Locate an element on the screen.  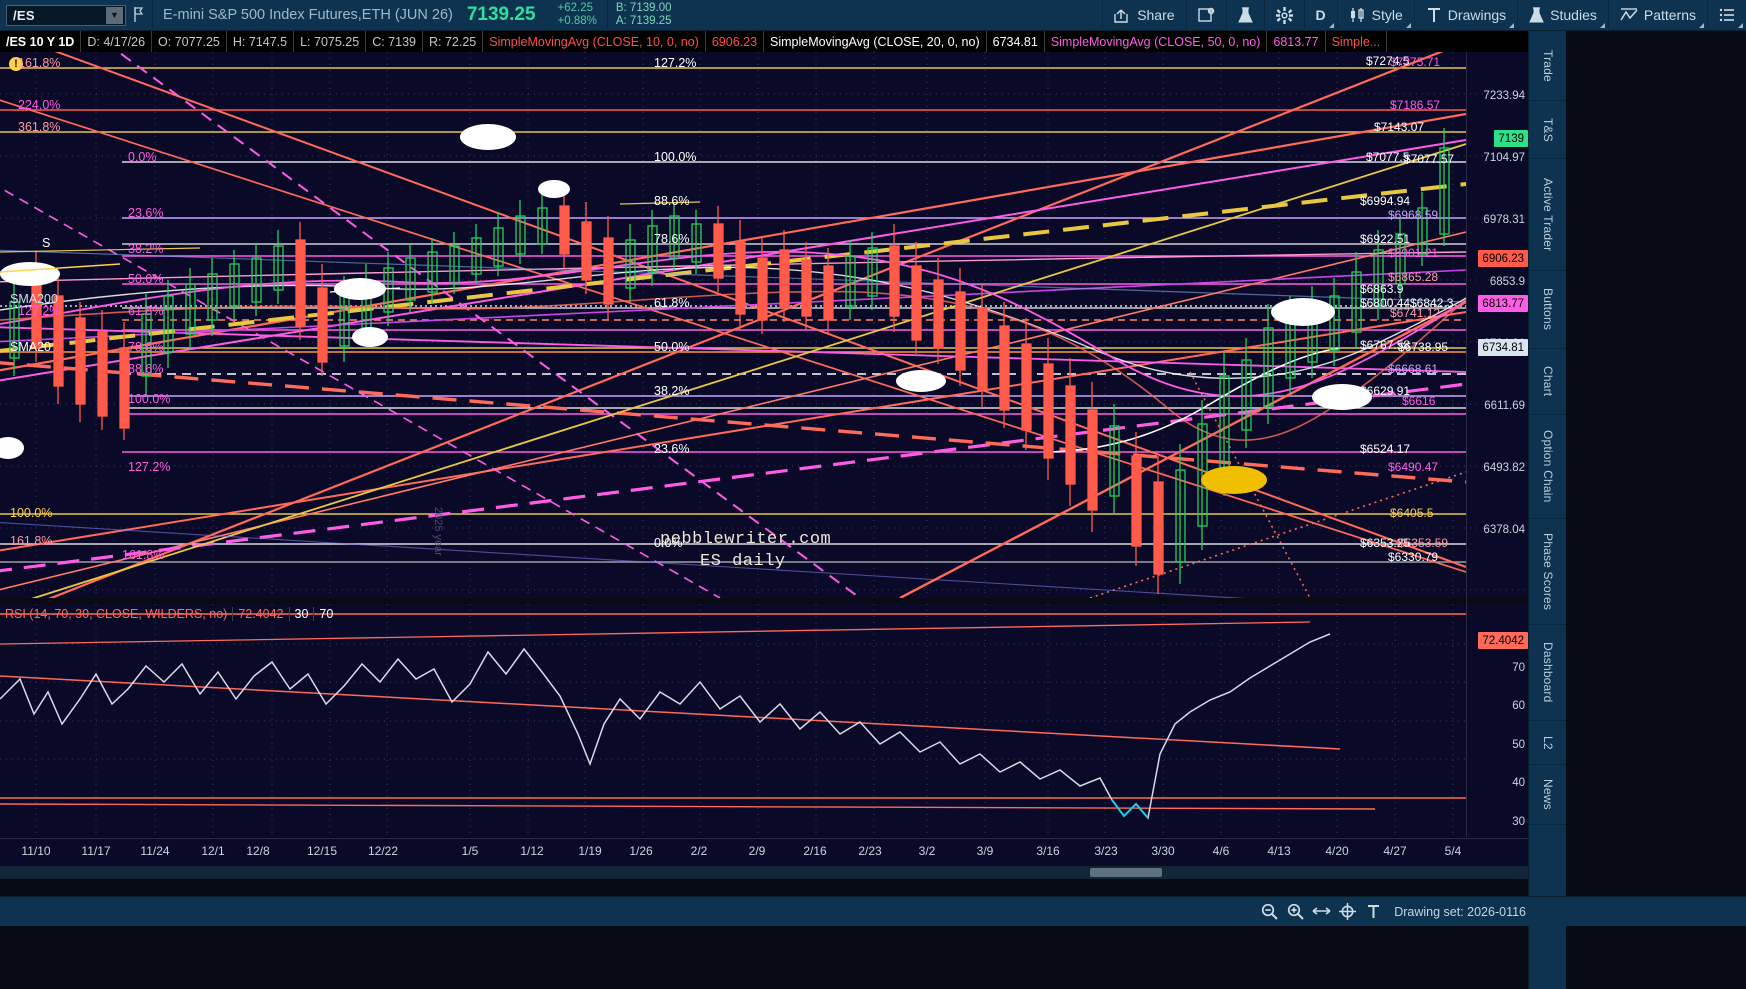
fib-label: 361.8% is located at coordinates (39, 127).